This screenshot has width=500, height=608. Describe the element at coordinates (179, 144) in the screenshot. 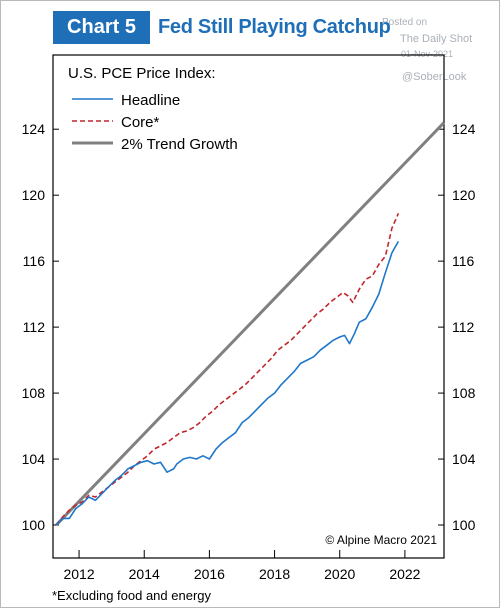

I see `legend-label: 2% Trend Growth` at that location.